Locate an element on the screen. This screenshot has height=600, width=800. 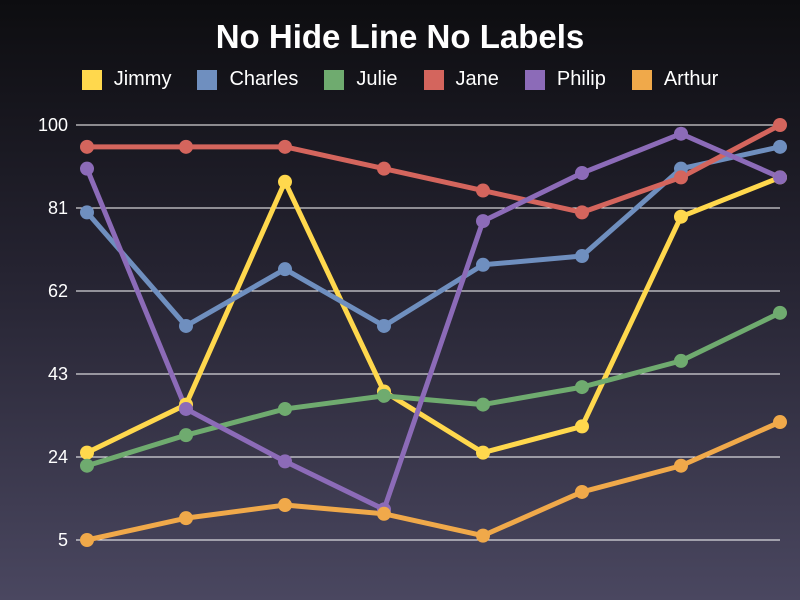
legend-label: Jimmy is located at coordinates (142, 79).